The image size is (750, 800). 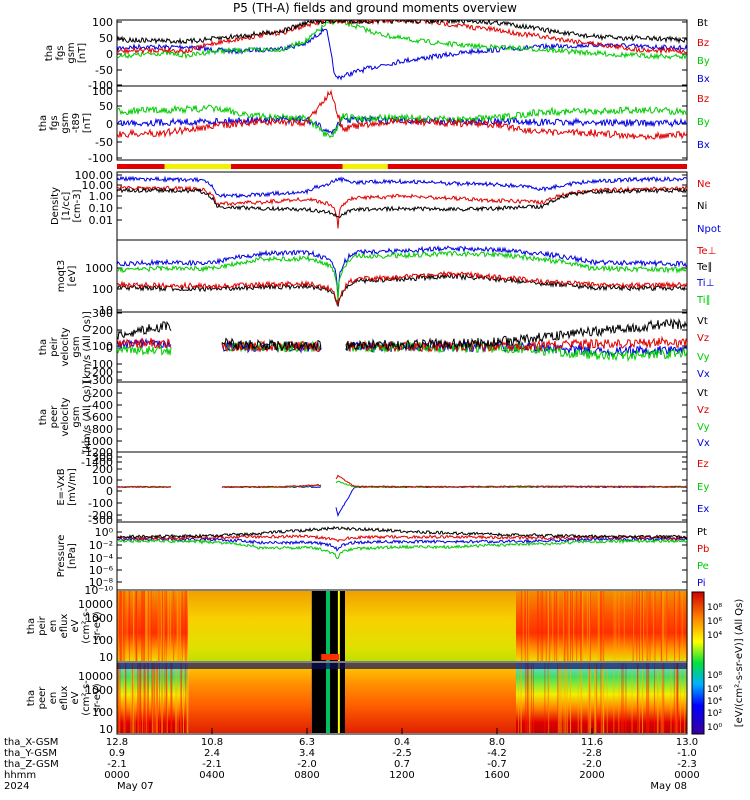 I want to click on legend-entry: Pe, so click(x=703, y=566).